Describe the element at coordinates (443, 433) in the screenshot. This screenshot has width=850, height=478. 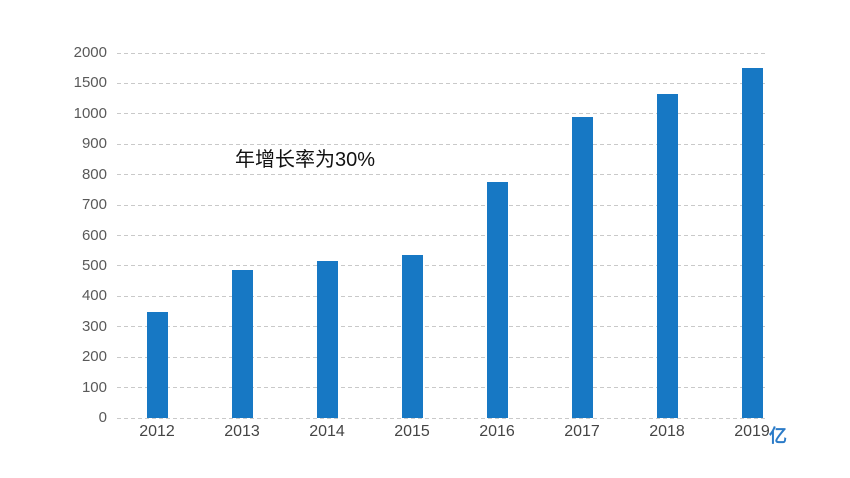
I see `x-axis-tick-labels: 2012 2013 2014 2015 2016 2017 2018 2019` at that location.